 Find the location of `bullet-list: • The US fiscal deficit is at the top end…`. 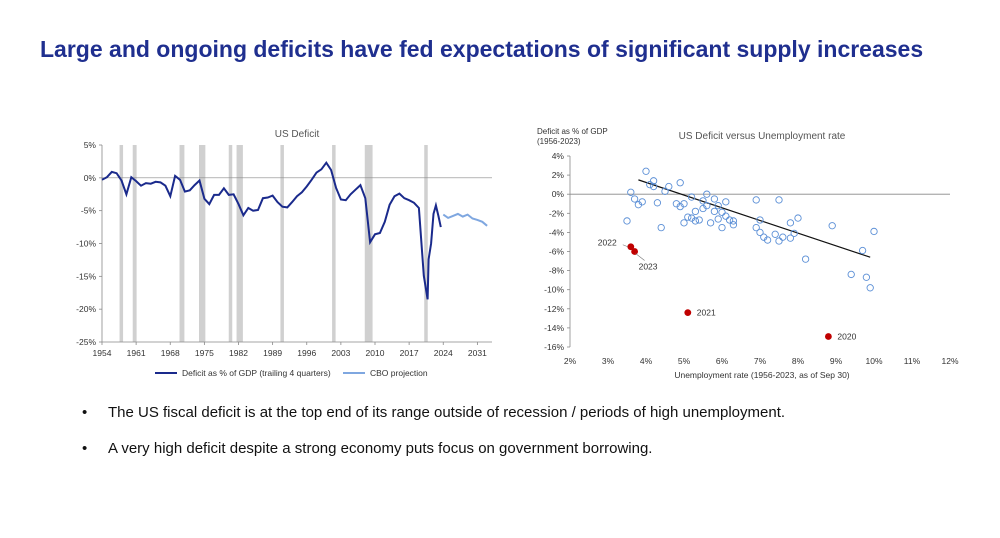

bullet-list: • The US fiscal deficit is at the top end… is located at coordinates (433, 440).